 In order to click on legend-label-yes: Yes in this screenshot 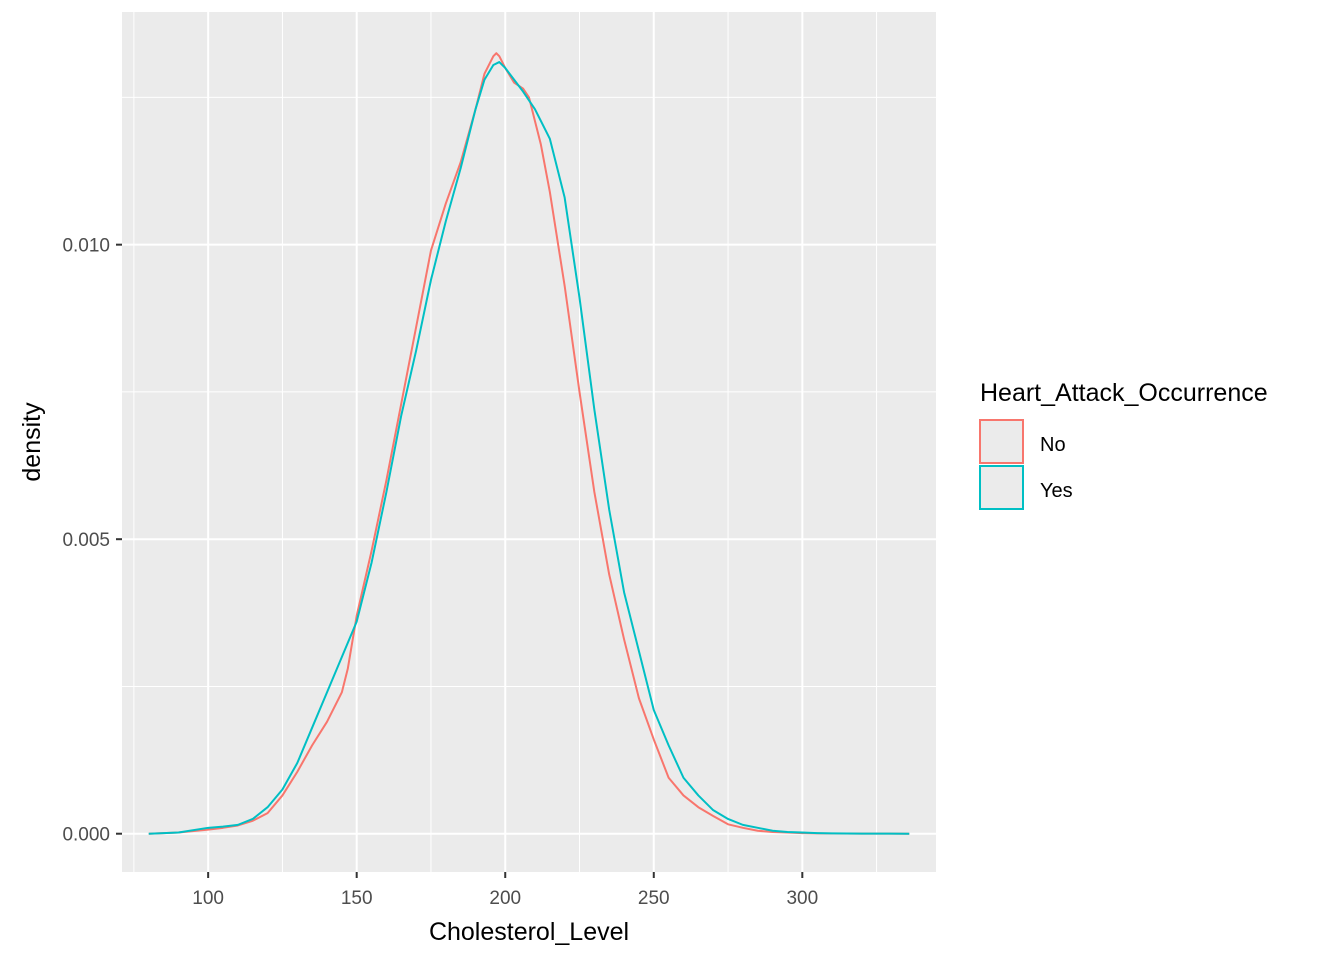, I will do `click(1056, 491)`.